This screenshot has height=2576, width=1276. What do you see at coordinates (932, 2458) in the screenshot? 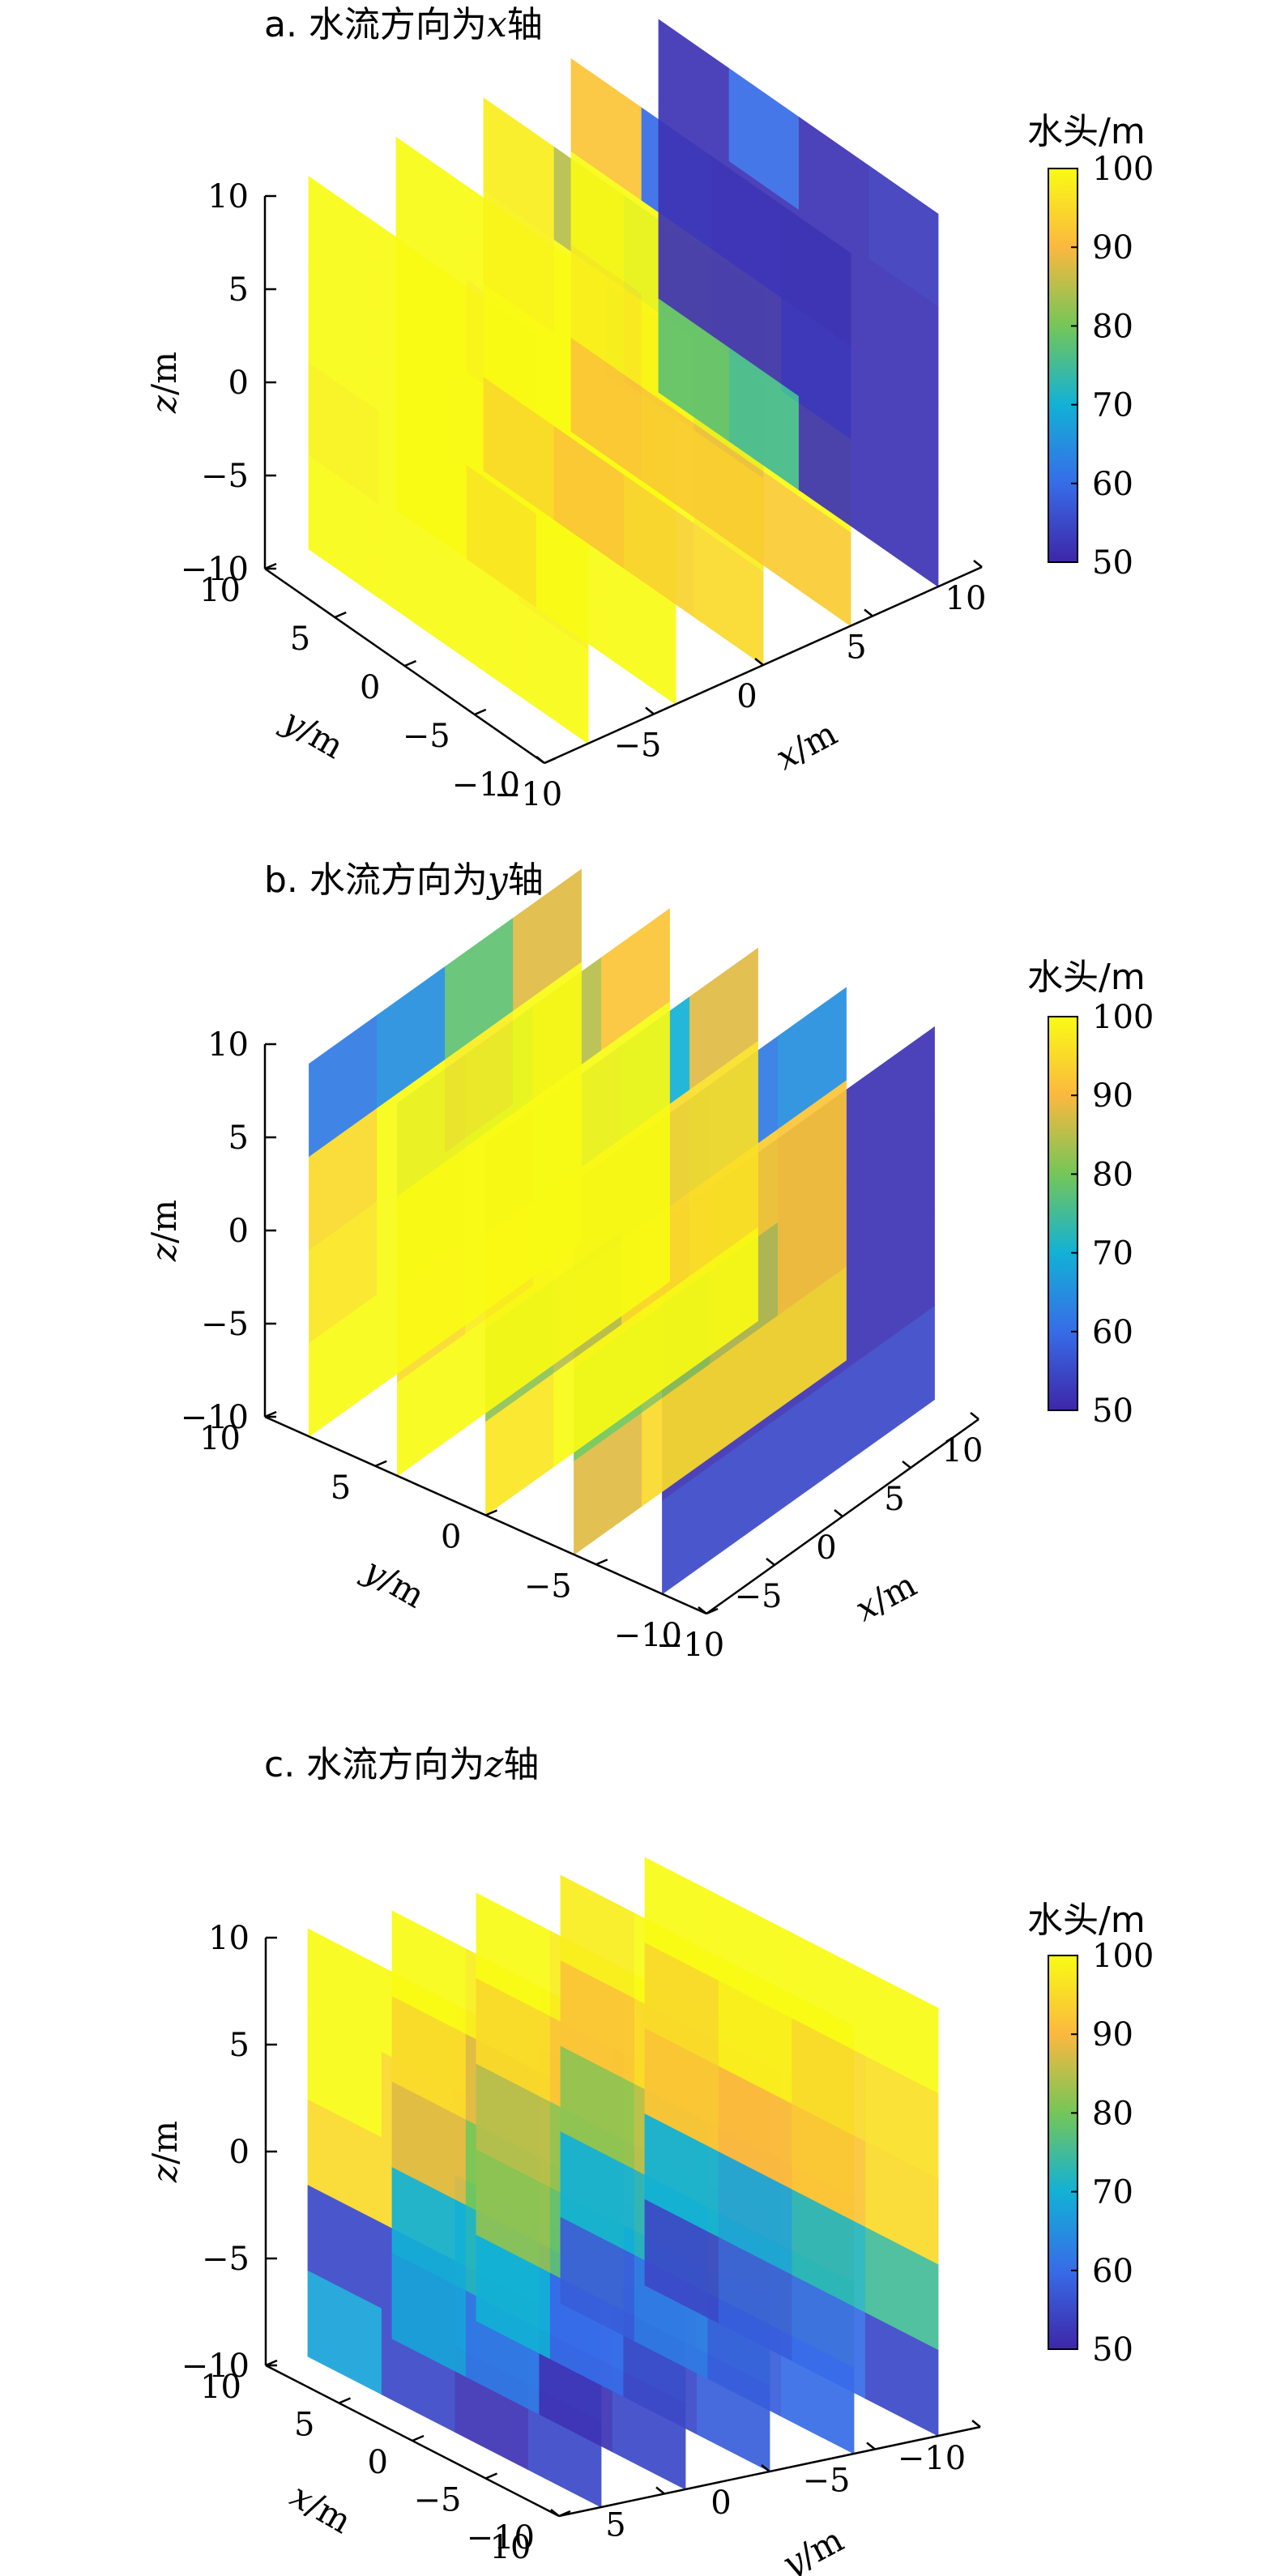
I see `x-tick-label: −10` at bounding box center [932, 2458].